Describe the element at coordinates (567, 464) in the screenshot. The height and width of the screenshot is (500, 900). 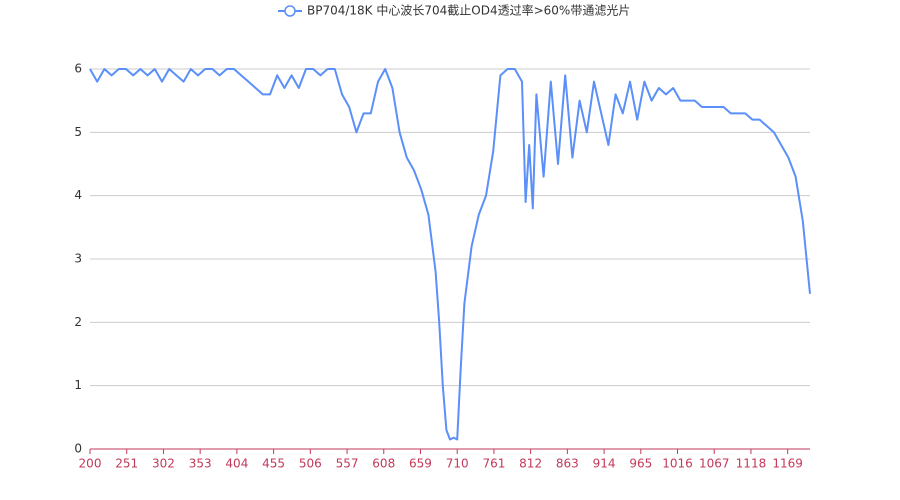
I see `x-tick-label: 863` at that location.